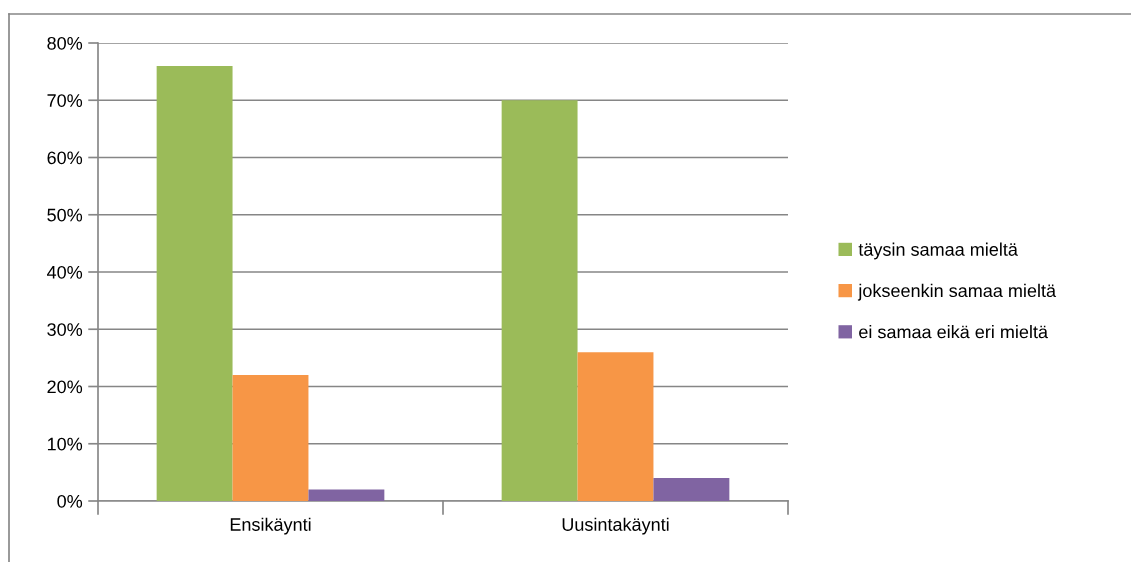 This screenshot has width=1131, height=562. I want to click on y-tick-label: 50%, so click(65, 215).